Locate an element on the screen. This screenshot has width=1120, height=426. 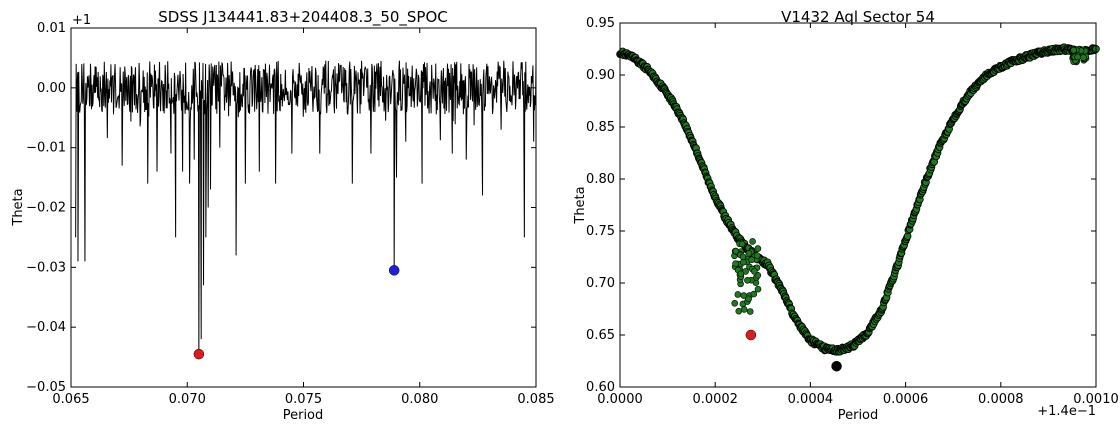
y-tick-label: 0.85 is located at coordinates (600, 127).